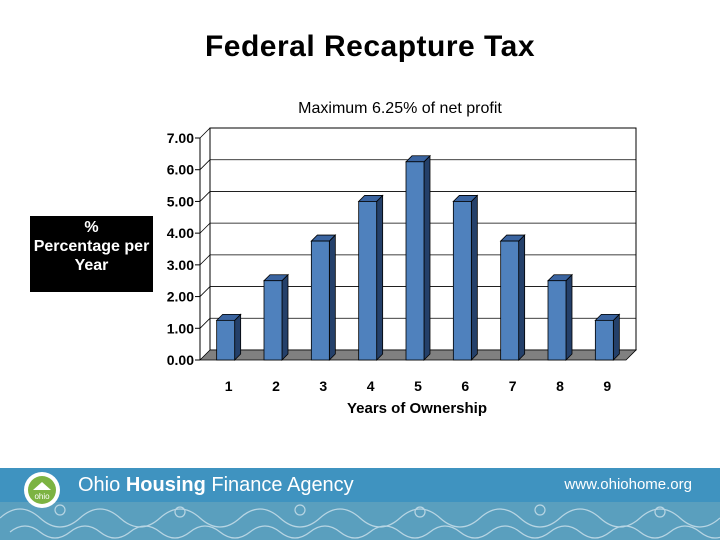 Image resolution: width=720 pixels, height=540 pixels. Describe the element at coordinates (42, 496) in the screenshot. I see `logo-text: ohio` at that location.